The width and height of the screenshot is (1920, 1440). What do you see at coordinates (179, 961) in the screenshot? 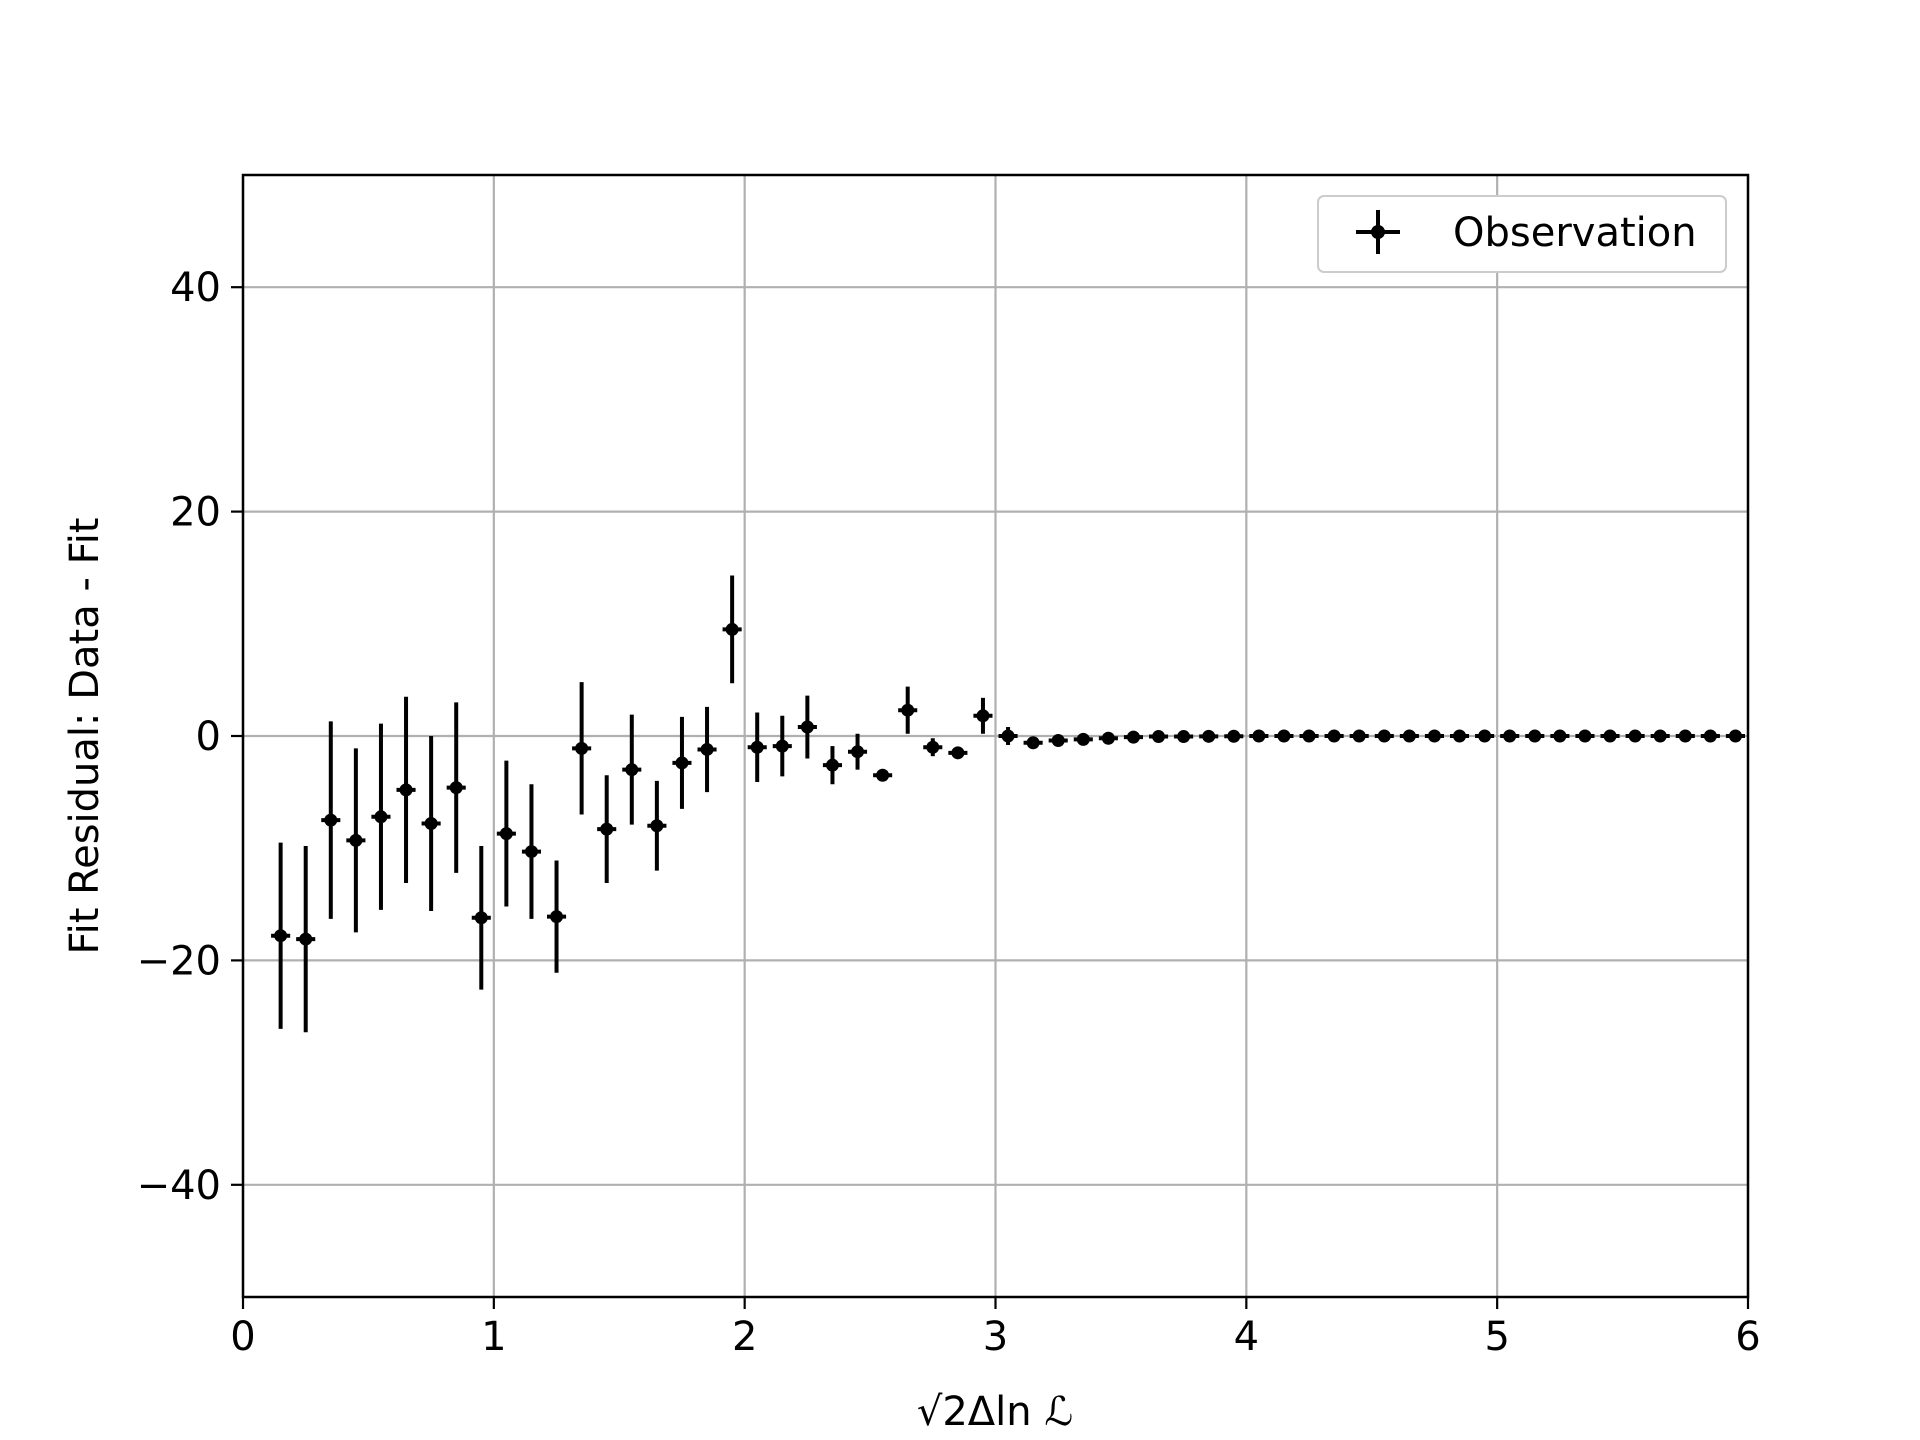
I see `y-tick-label: −20` at bounding box center [179, 961].